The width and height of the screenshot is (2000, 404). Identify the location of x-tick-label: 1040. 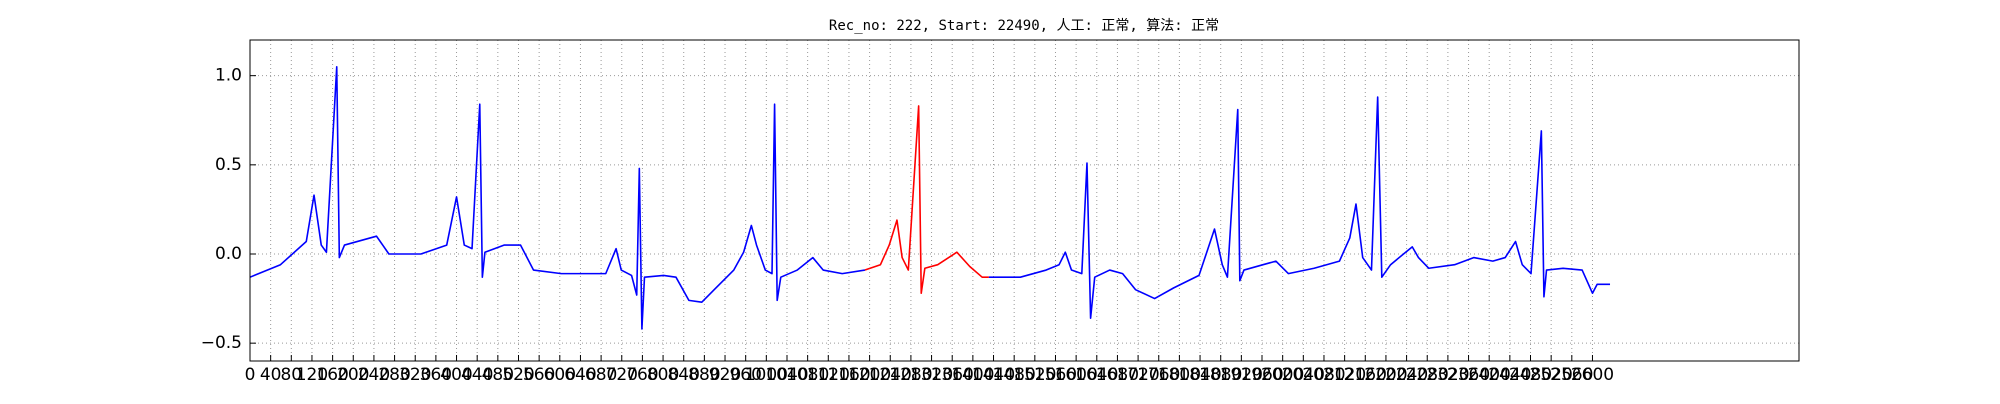
(786, 375).